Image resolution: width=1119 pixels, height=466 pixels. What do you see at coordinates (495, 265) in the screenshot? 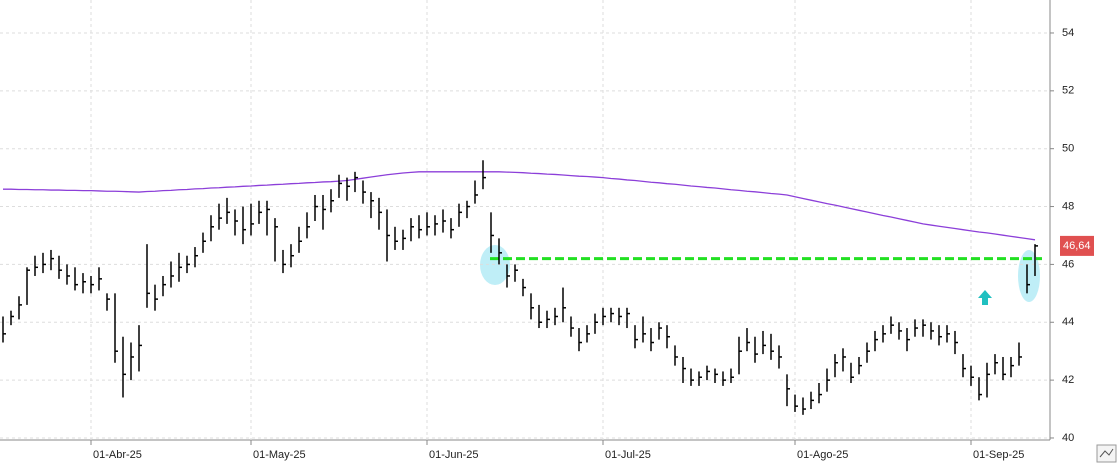
I see `highlight` at bounding box center [495, 265].